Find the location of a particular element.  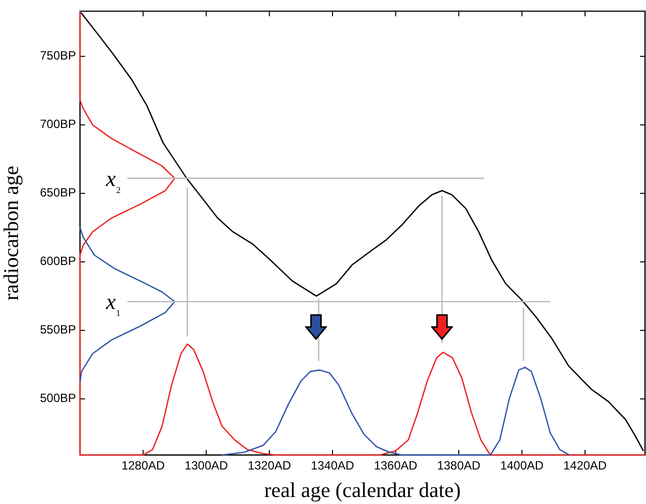

x-tick-label: 1280AD is located at coordinates (143, 465).